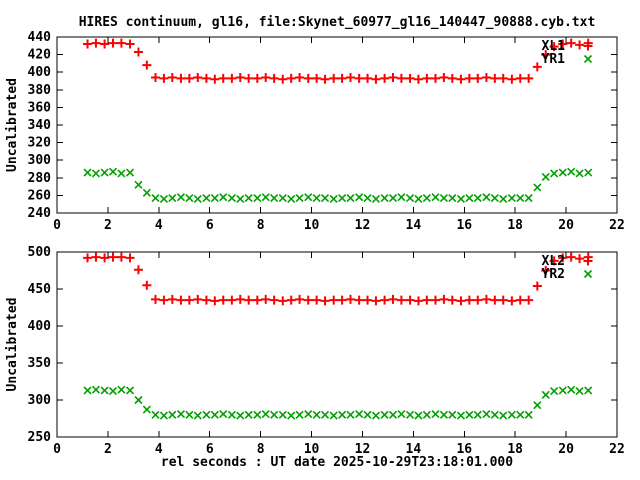 This screenshot has height=480, width=640. I want to click on x-tick-label: 16, so click(464, 225).